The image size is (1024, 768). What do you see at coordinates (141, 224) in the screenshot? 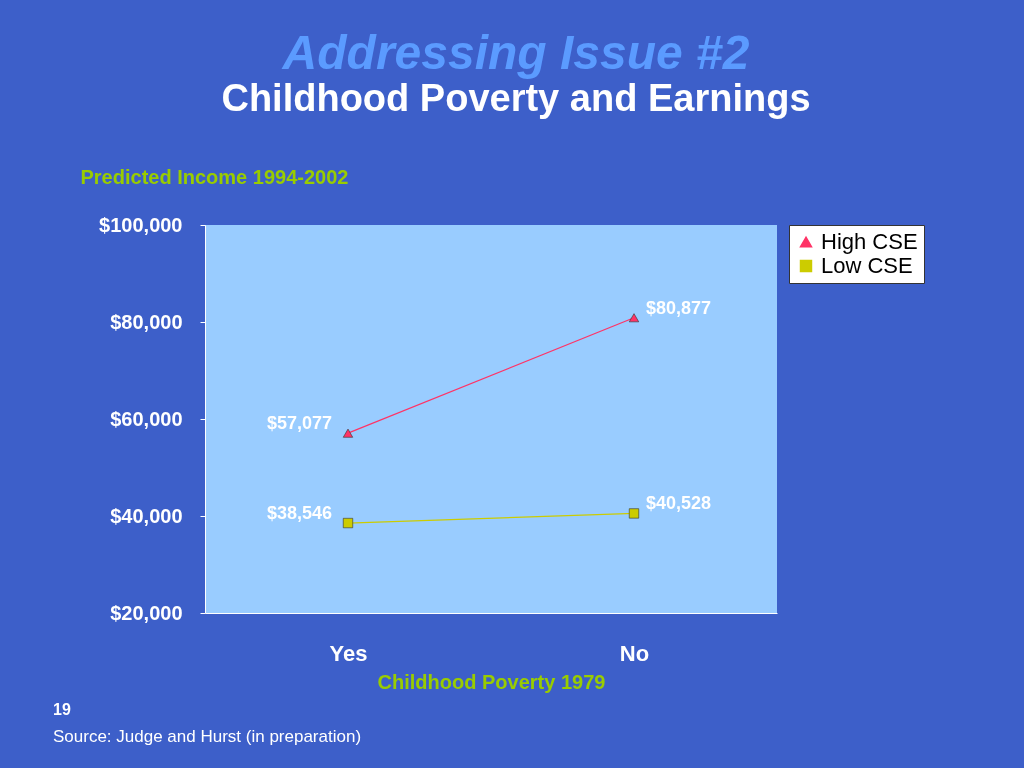
I see `y-tick-label: $100,000` at bounding box center [141, 224].